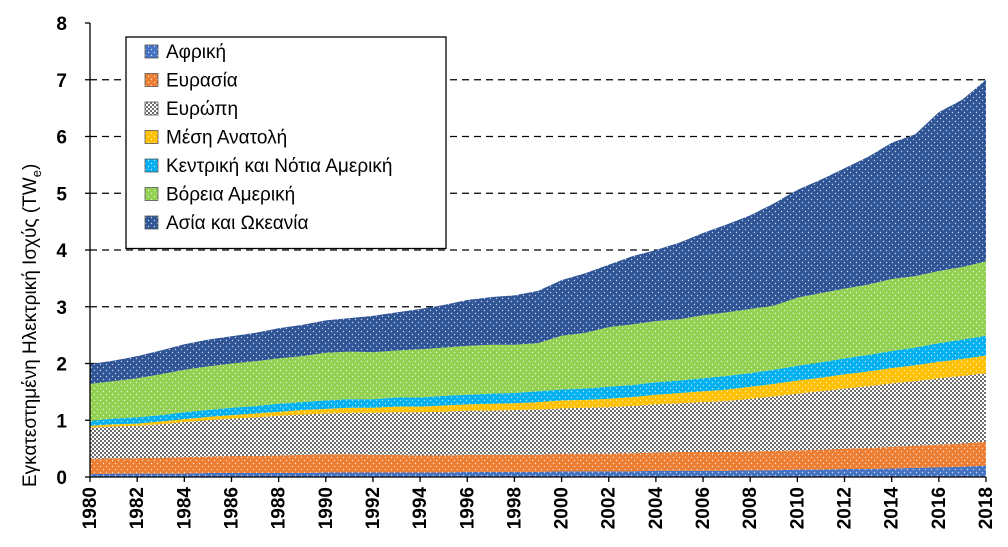  I want to click on legend-label-series-3: Μέση Ανατολή, so click(226, 138).